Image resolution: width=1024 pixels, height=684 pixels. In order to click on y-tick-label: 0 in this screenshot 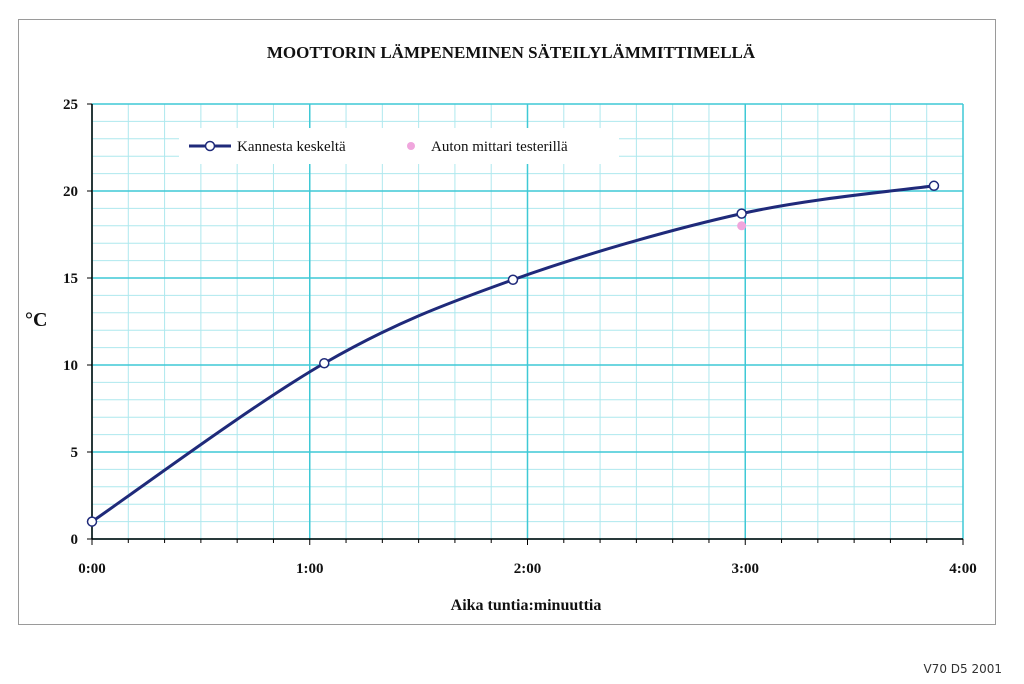, I will do `click(75, 540)`.